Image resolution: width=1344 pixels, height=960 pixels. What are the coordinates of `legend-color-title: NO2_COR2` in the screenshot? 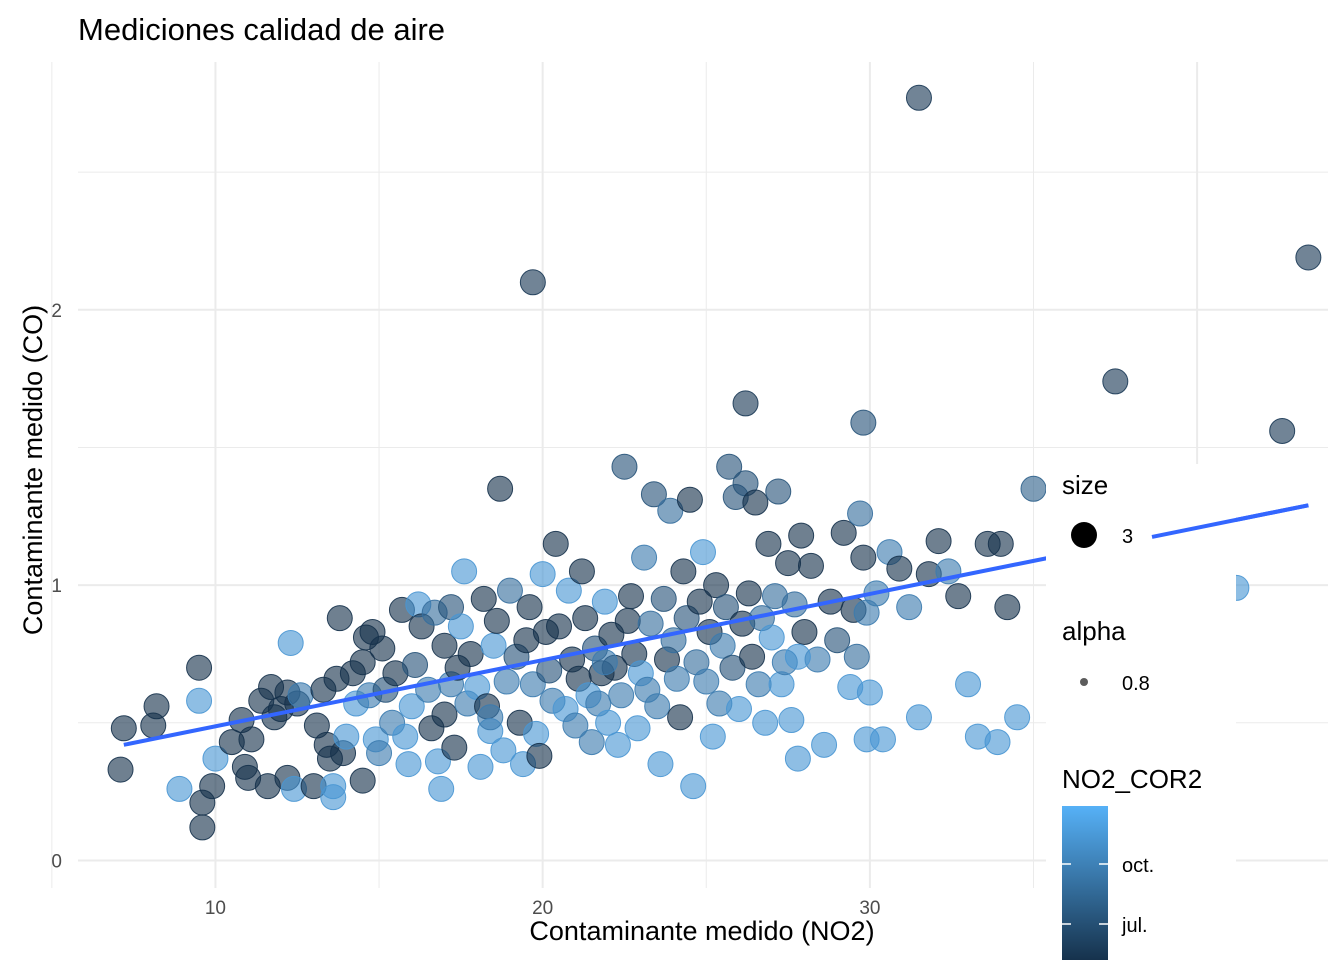 It's located at (1132, 779).